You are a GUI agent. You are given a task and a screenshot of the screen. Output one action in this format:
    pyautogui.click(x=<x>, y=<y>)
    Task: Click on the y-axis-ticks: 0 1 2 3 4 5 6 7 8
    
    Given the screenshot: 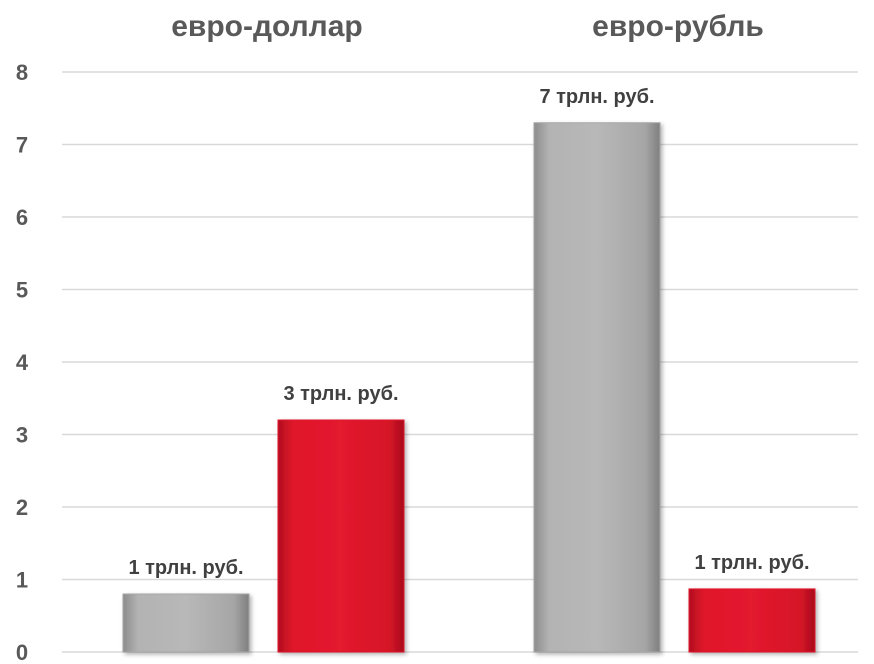 What is the action you would take?
    pyautogui.click(x=22, y=362)
    